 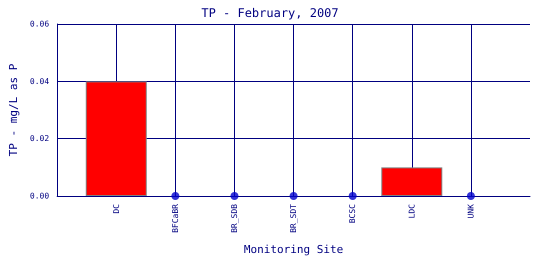 What do you see at coordinates (270, 13) in the screenshot?
I see `chart-title: TP - February, 2007` at bounding box center [270, 13].